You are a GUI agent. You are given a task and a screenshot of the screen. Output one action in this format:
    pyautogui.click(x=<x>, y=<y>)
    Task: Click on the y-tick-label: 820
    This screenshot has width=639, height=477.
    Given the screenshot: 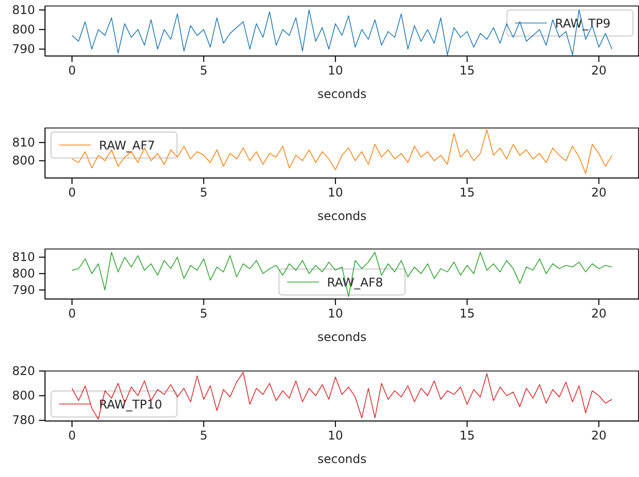 What is the action you would take?
    pyautogui.click(x=23, y=371)
    